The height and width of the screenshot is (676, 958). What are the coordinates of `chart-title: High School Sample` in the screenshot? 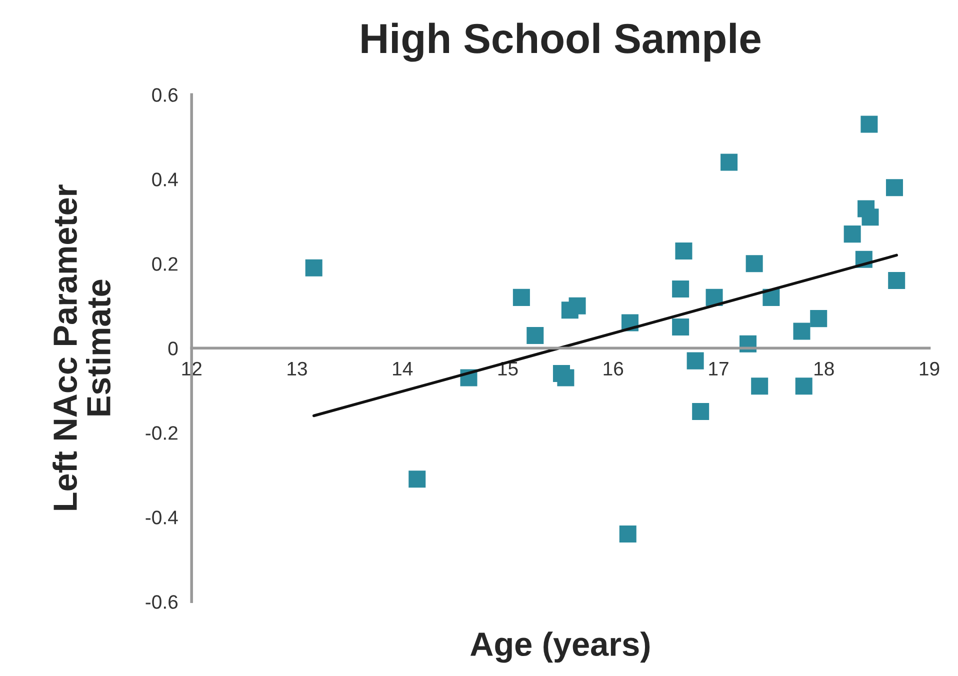 It's located at (561, 42).